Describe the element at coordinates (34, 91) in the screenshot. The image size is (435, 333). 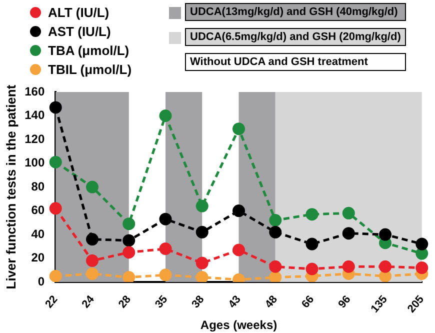
I see `y-tick-label: 160` at that location.